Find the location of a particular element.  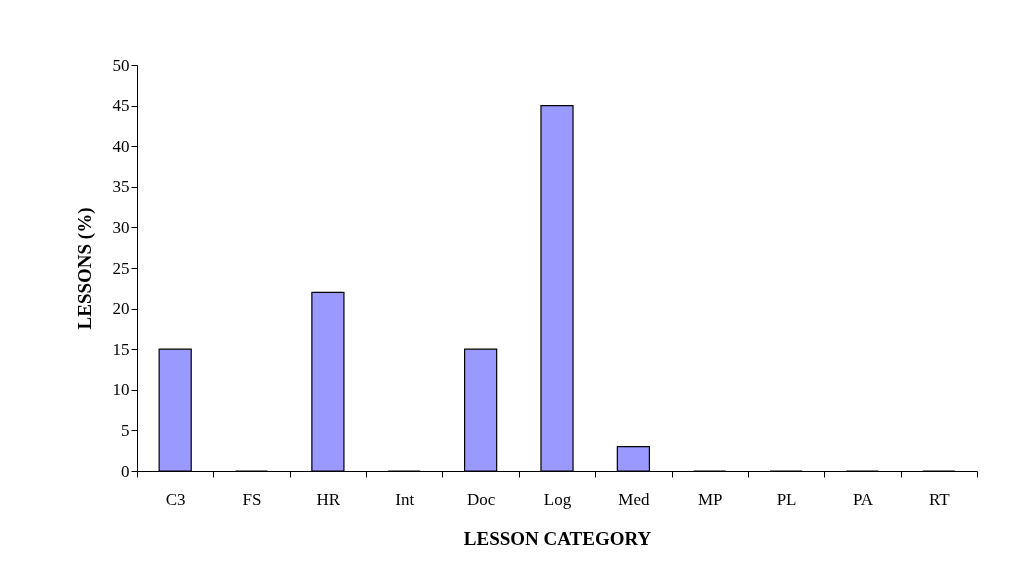

x-tick-label: C3 is located at coordinates (175, 499).